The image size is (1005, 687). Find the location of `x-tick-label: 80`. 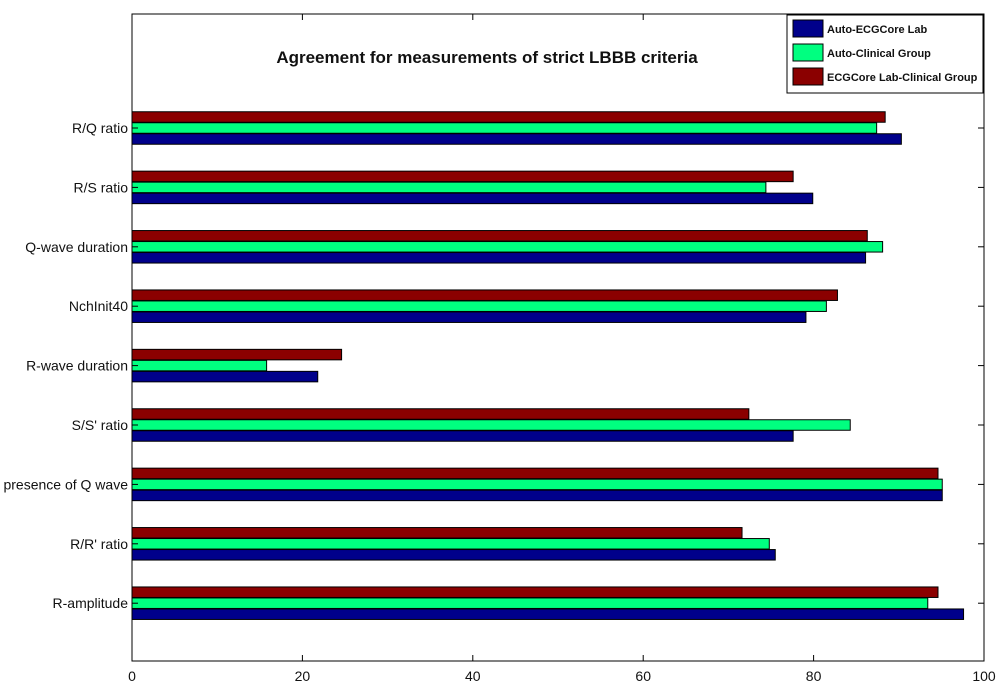

x-tick-label: 80 is located at coordinates (814, 676).